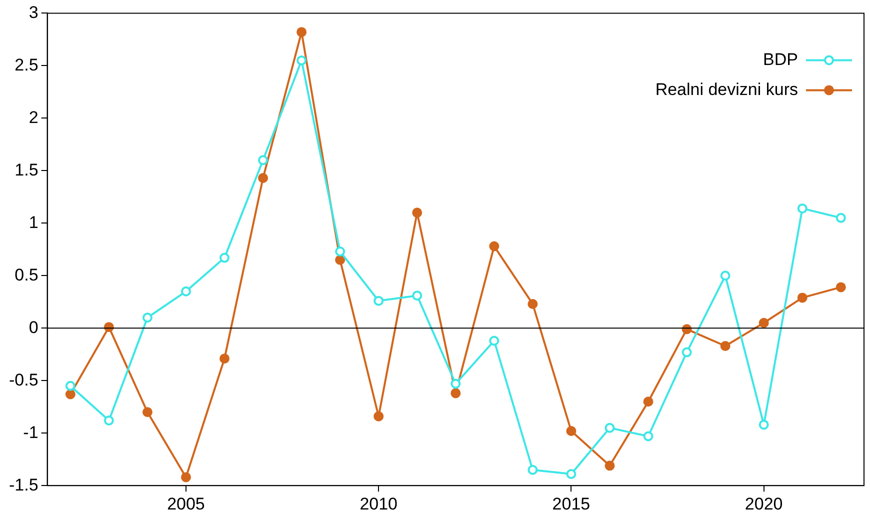 Image resolution: width=870 pixels, height=518 pixels. Describe the element at coordinates (33, 222) in the screenshot. I see `y-tick-label: 1` at that location.